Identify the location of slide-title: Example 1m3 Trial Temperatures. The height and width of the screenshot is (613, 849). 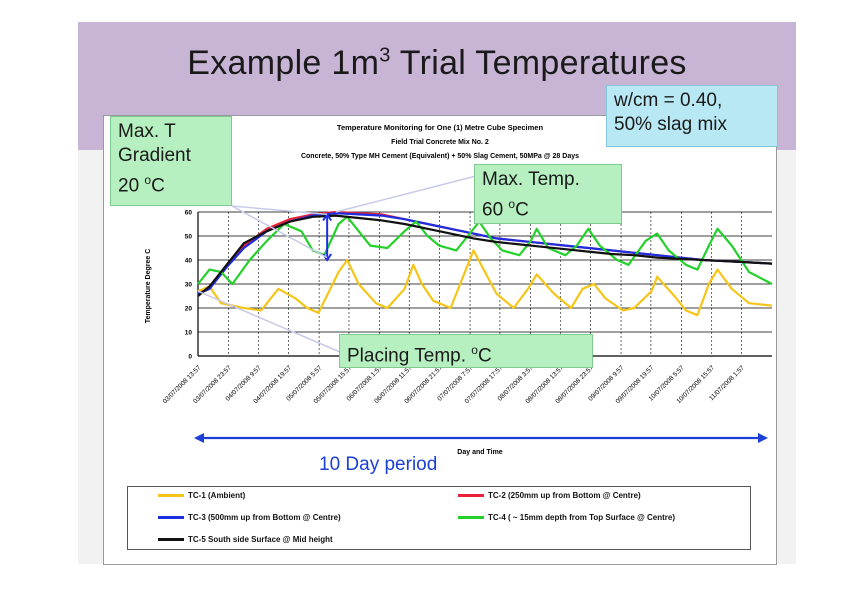
(437, 63).